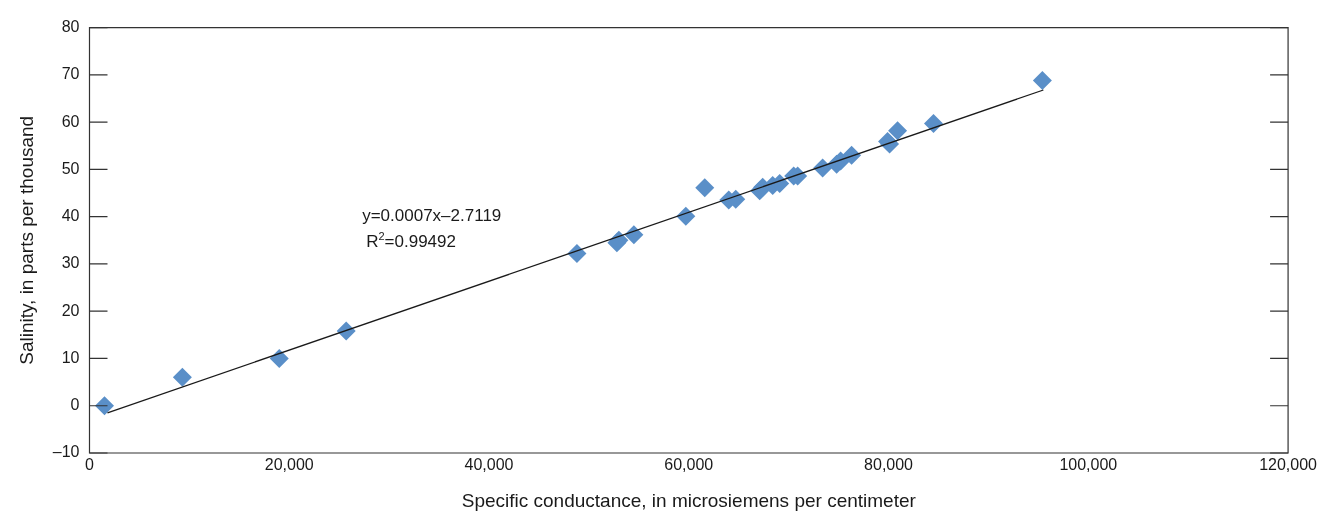 This screenshot has height=529, width=1328. I want to click on x-tick-label: 120,000, so click(1288, 465).